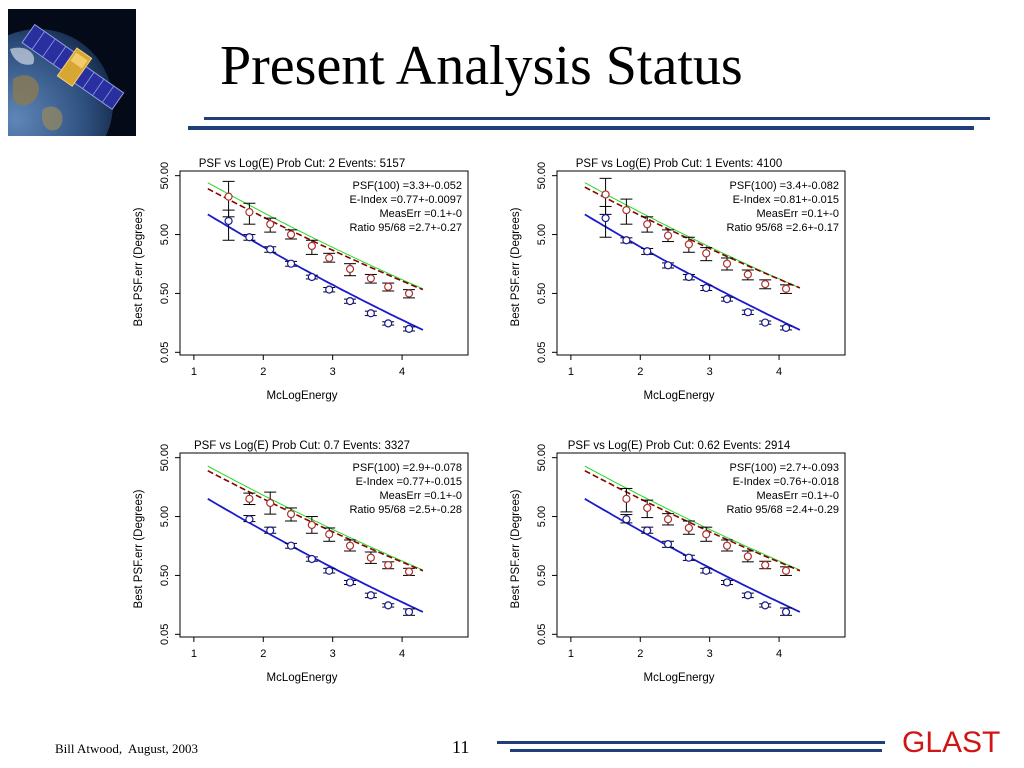 Image resolution: width=1024 pixels, height=768 pixels. What do you see at coordinates (409, 482) in the screenshot?
I see `fit-annotation-2: E-Index =0.77+-0.015` at bounding box center [409, 482].